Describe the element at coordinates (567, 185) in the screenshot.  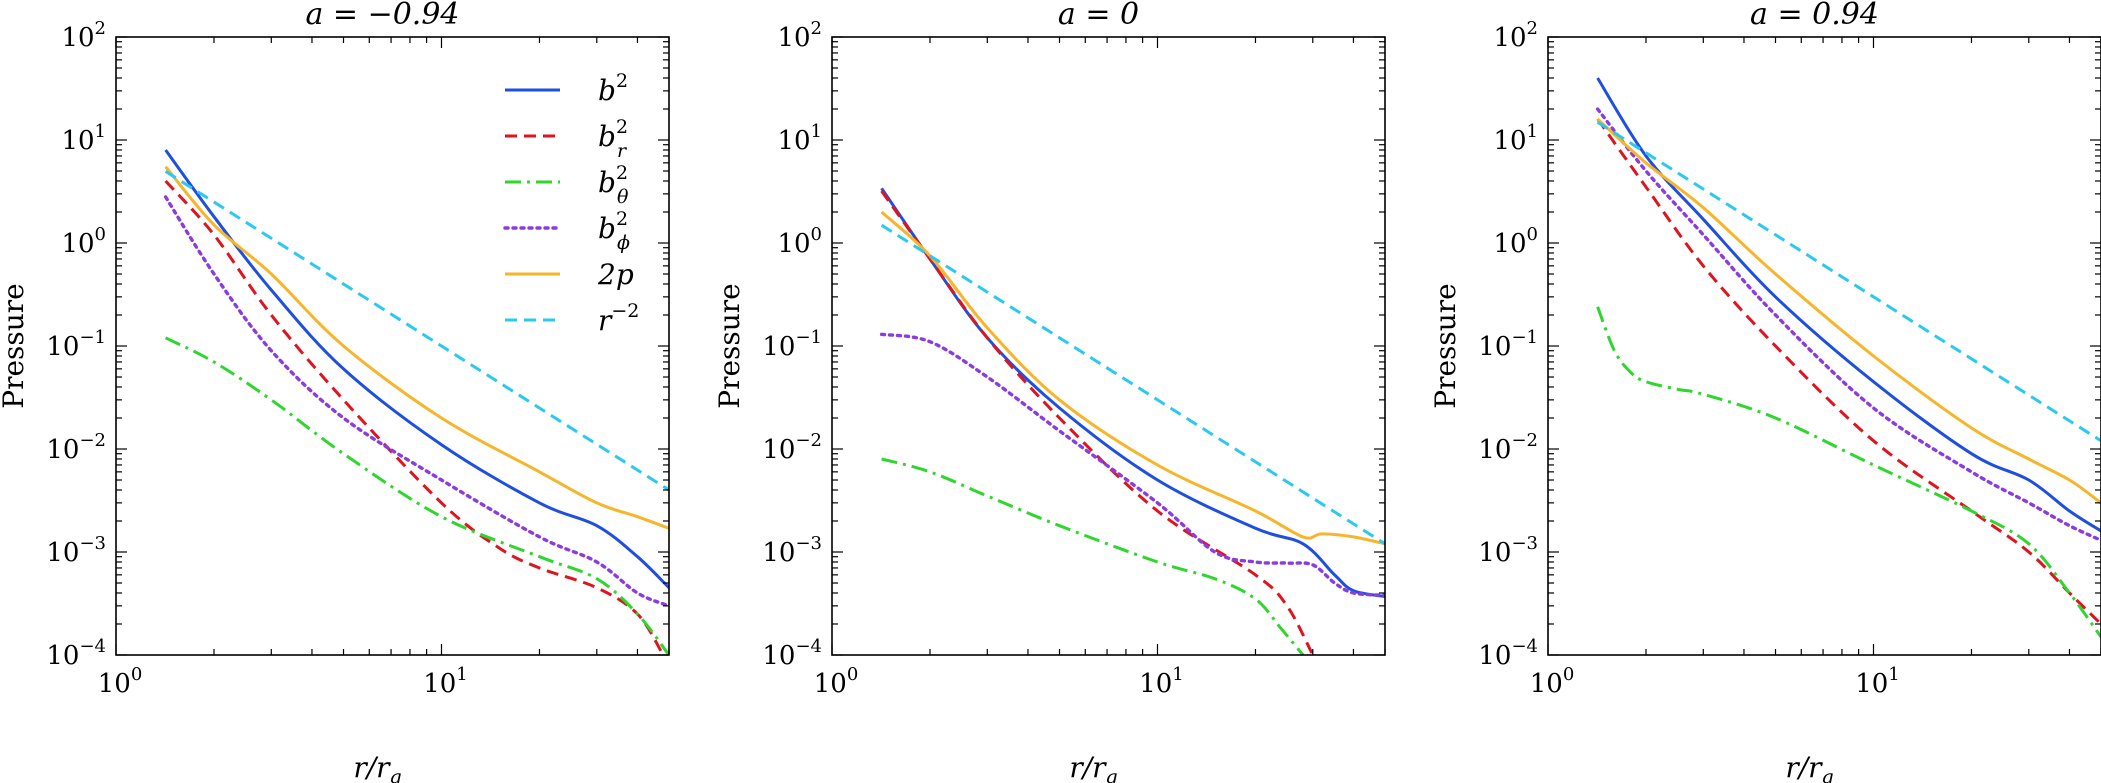
I see `legend-item-bth2: b2 θ` at that location.